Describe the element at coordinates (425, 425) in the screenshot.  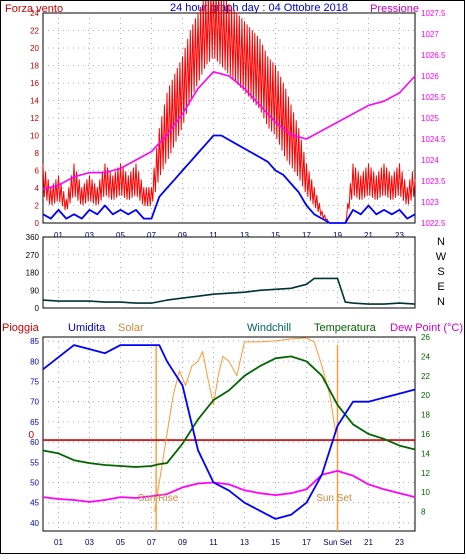
I see `temperature-axis-ticks: 8 10 12 14 16 18 20 22 24 26` at that location.